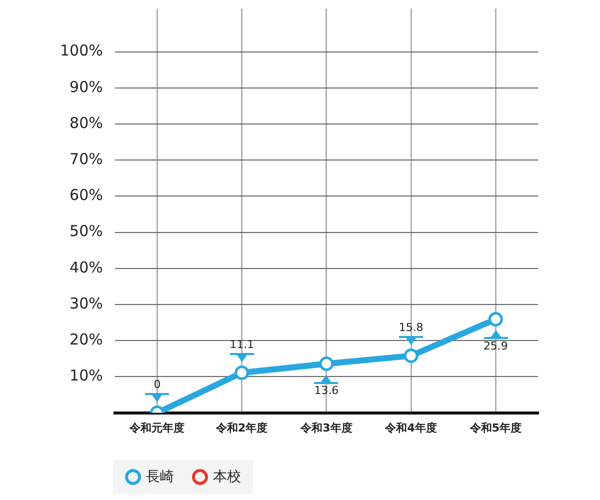 The width and height of the screenshot is (600, 500). Describe the element at coordinates (86, 231) in the screenshot. I see `y-tick-label: 50%` at that location.